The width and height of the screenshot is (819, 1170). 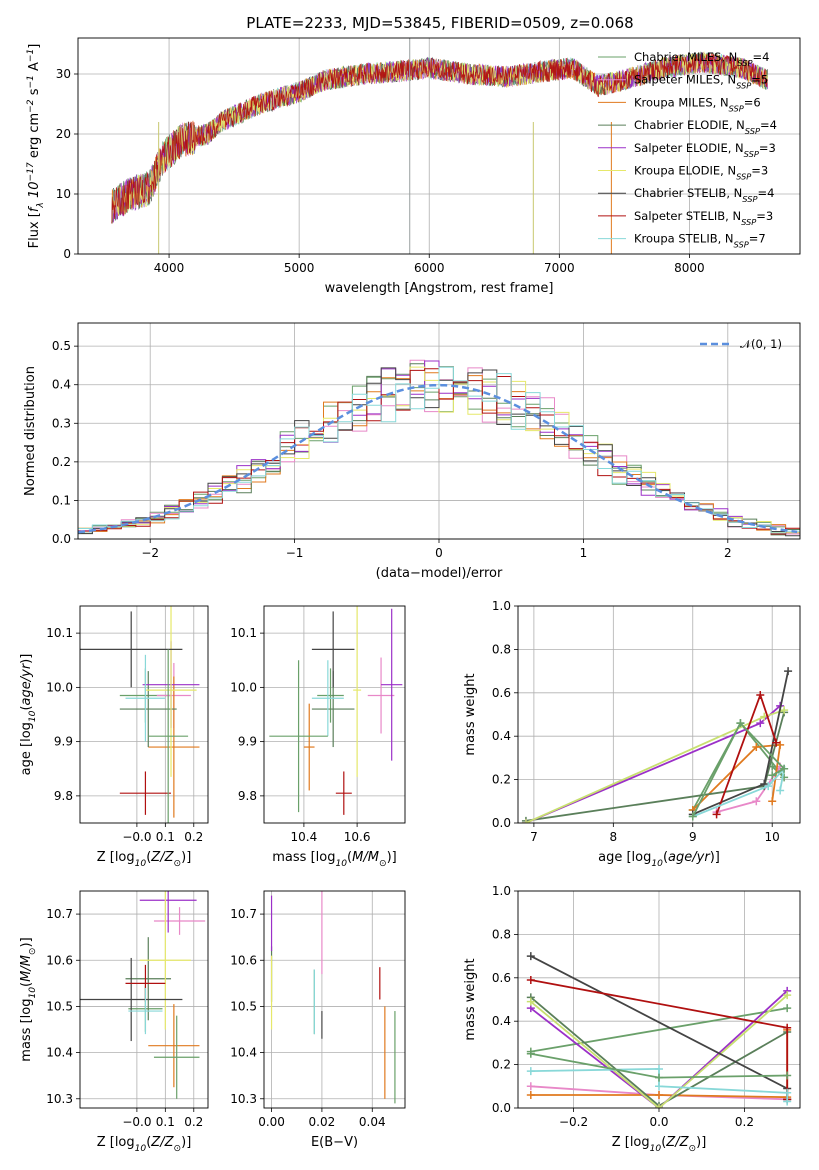 What do you see at coordinates (689, 268) in the screenshot?
I see `spectrum-xtick-label: 8000` at bounding box center [689, 268].